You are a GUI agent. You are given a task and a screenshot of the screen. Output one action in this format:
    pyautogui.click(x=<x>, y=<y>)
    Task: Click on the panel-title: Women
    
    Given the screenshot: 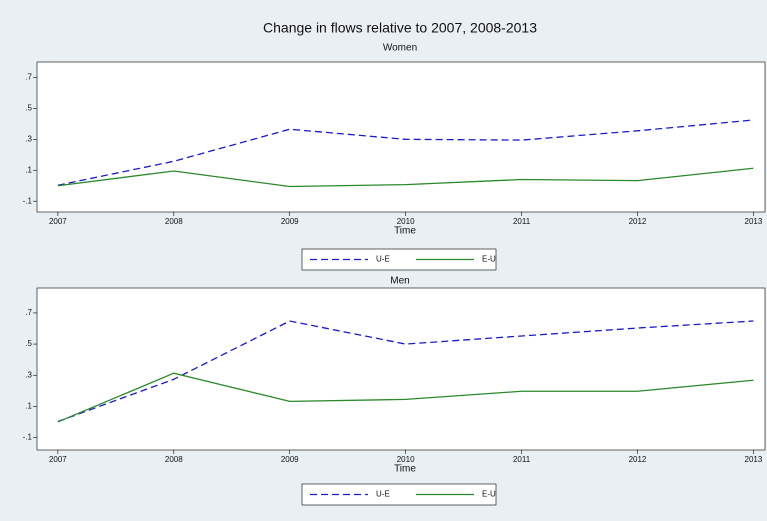 What is the action you would take?
    pyautogui.click(x=400, y=48)
    